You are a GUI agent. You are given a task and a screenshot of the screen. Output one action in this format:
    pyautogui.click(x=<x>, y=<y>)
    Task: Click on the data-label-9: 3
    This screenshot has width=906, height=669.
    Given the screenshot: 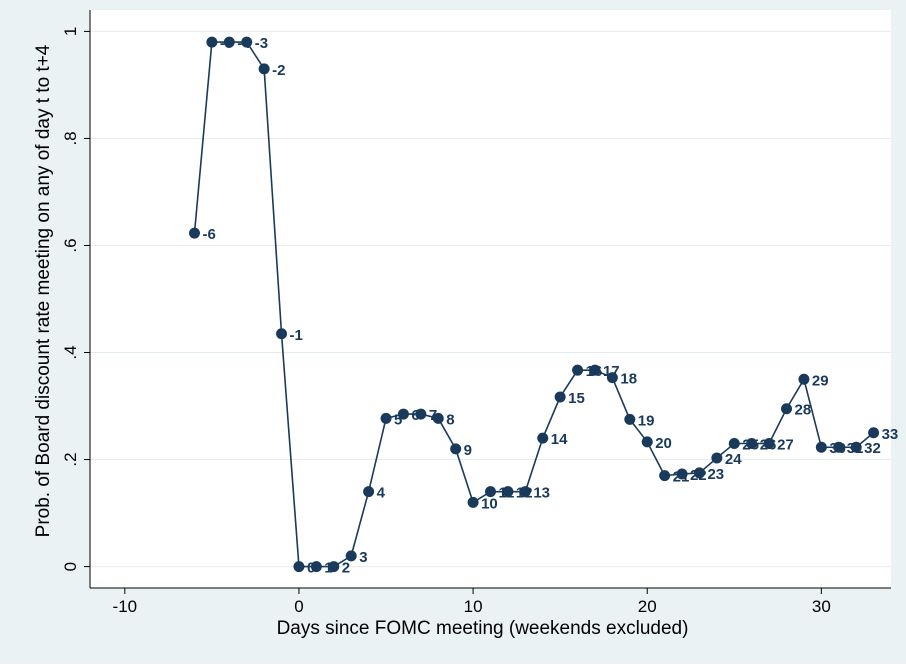 What is the action you would take?
    pyautogui.click(x=363, y=557)
    